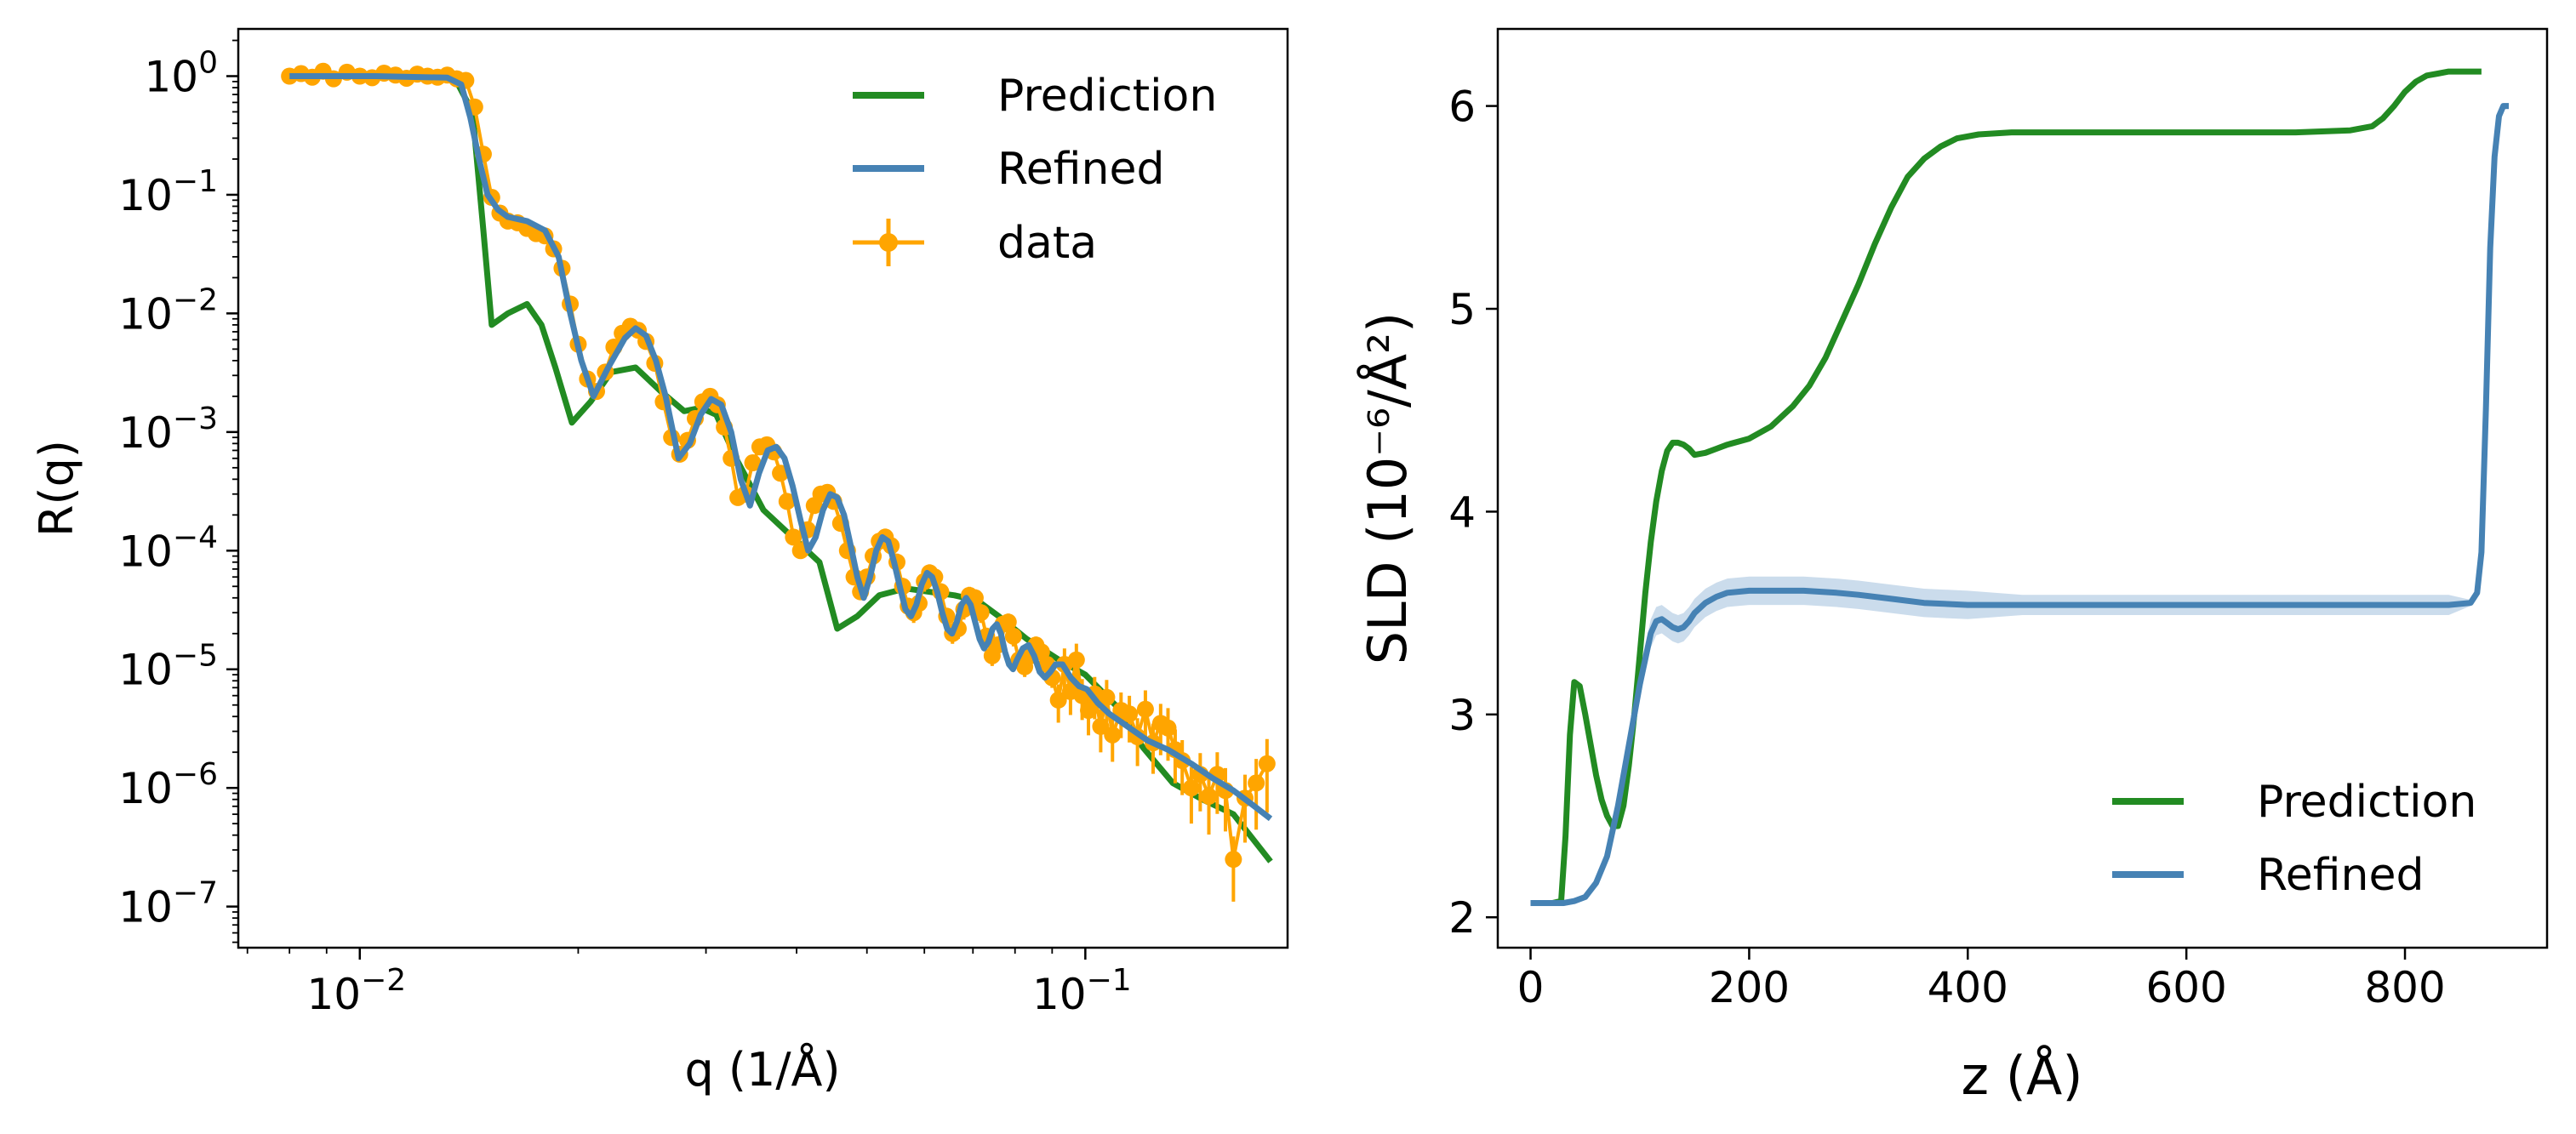  What do you see at coordinates (168, 667) in the screenshot?
I see `left-y-tick-label: 10⁻⁵` at bounding box center [168, 667].